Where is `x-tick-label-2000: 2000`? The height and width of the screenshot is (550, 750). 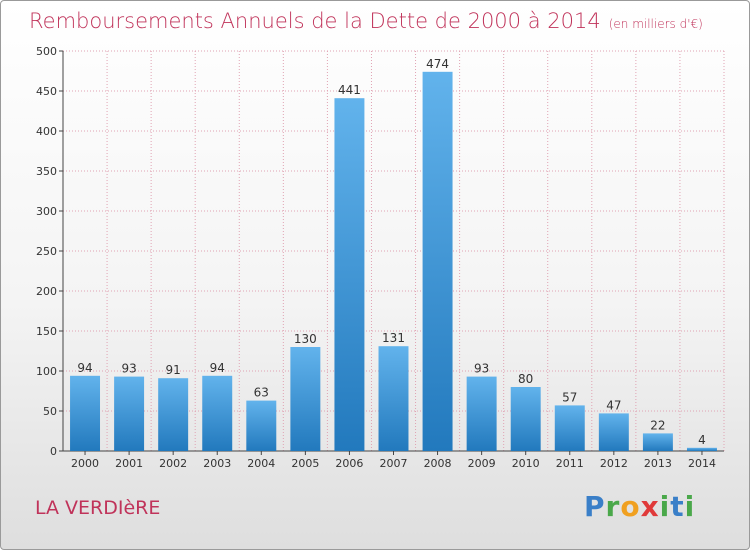
x-tick-label-2000: 2000 is located at coordinates (85, 463).